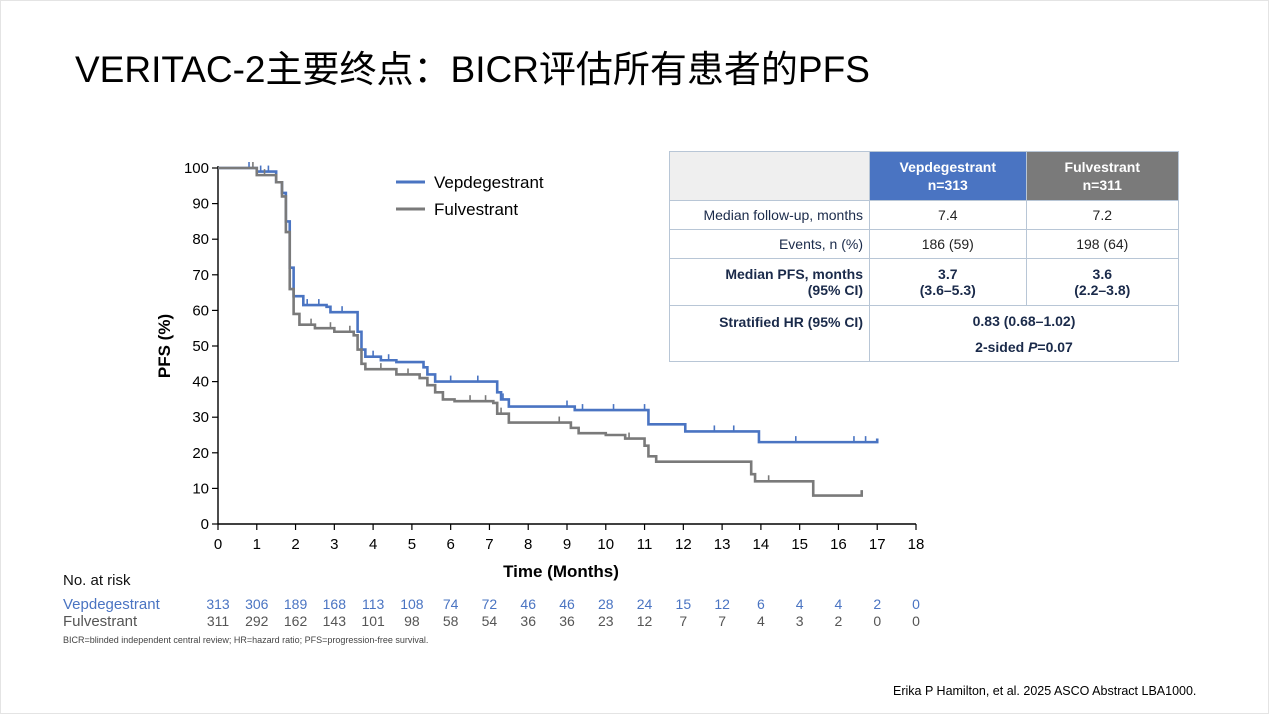  Describe the element at coordinates (200, 310) in the screenshot. I see `y-tick-label: 60` at that location.